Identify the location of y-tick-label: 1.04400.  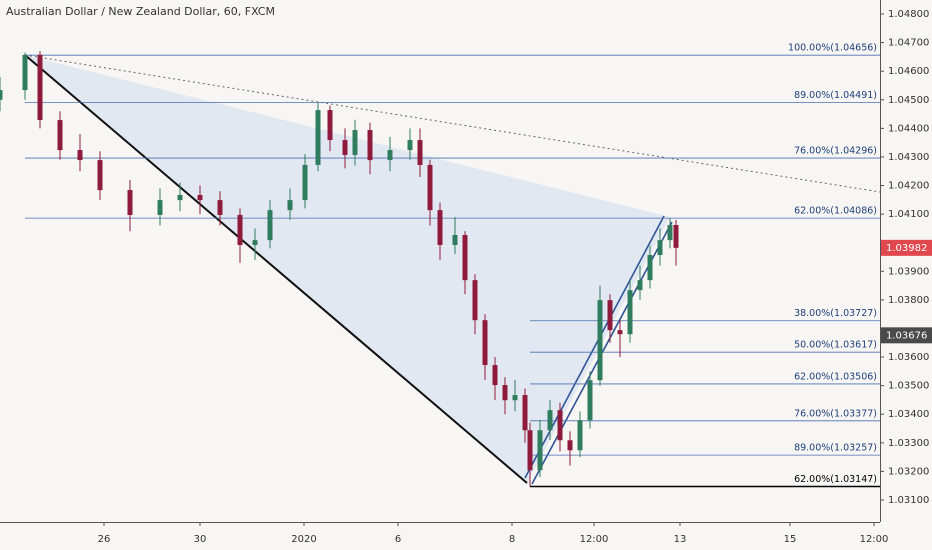
(908, 128).